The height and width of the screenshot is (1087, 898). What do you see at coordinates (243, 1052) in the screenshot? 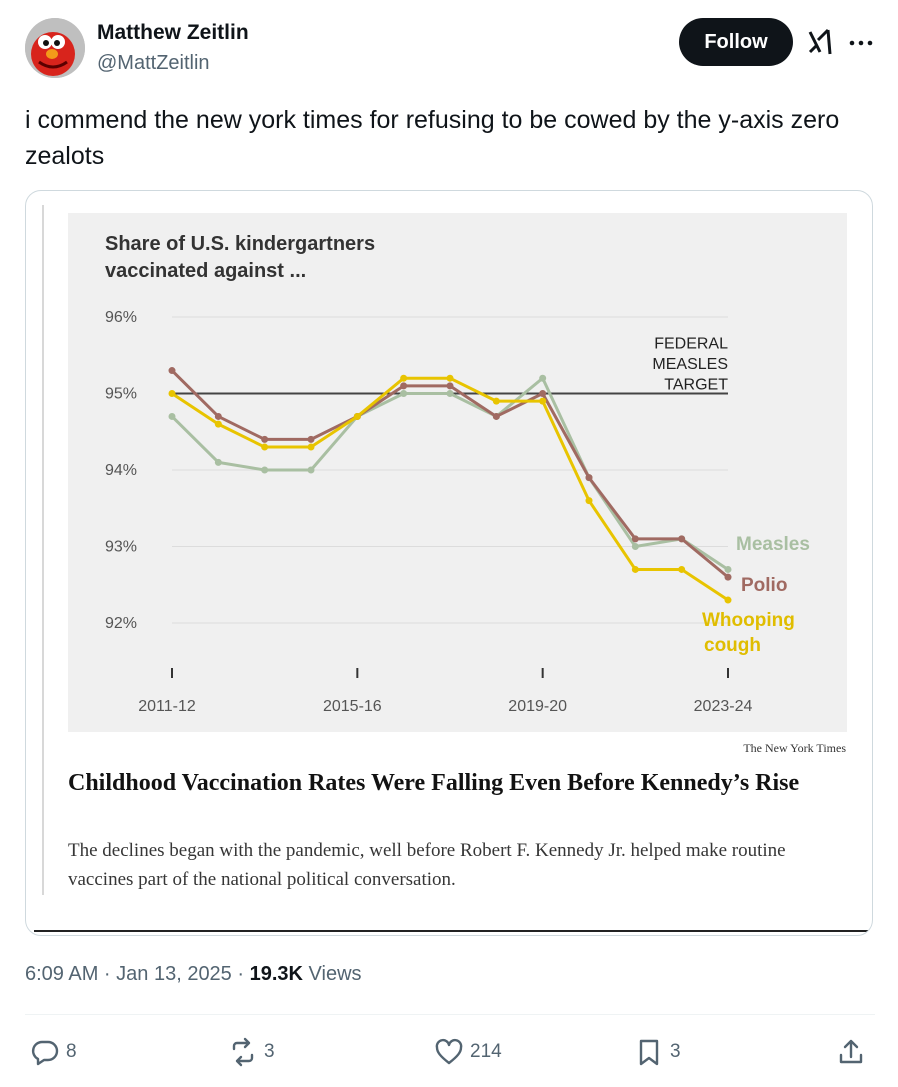
I see `repost-icon` at bounding box center [243, 1052].